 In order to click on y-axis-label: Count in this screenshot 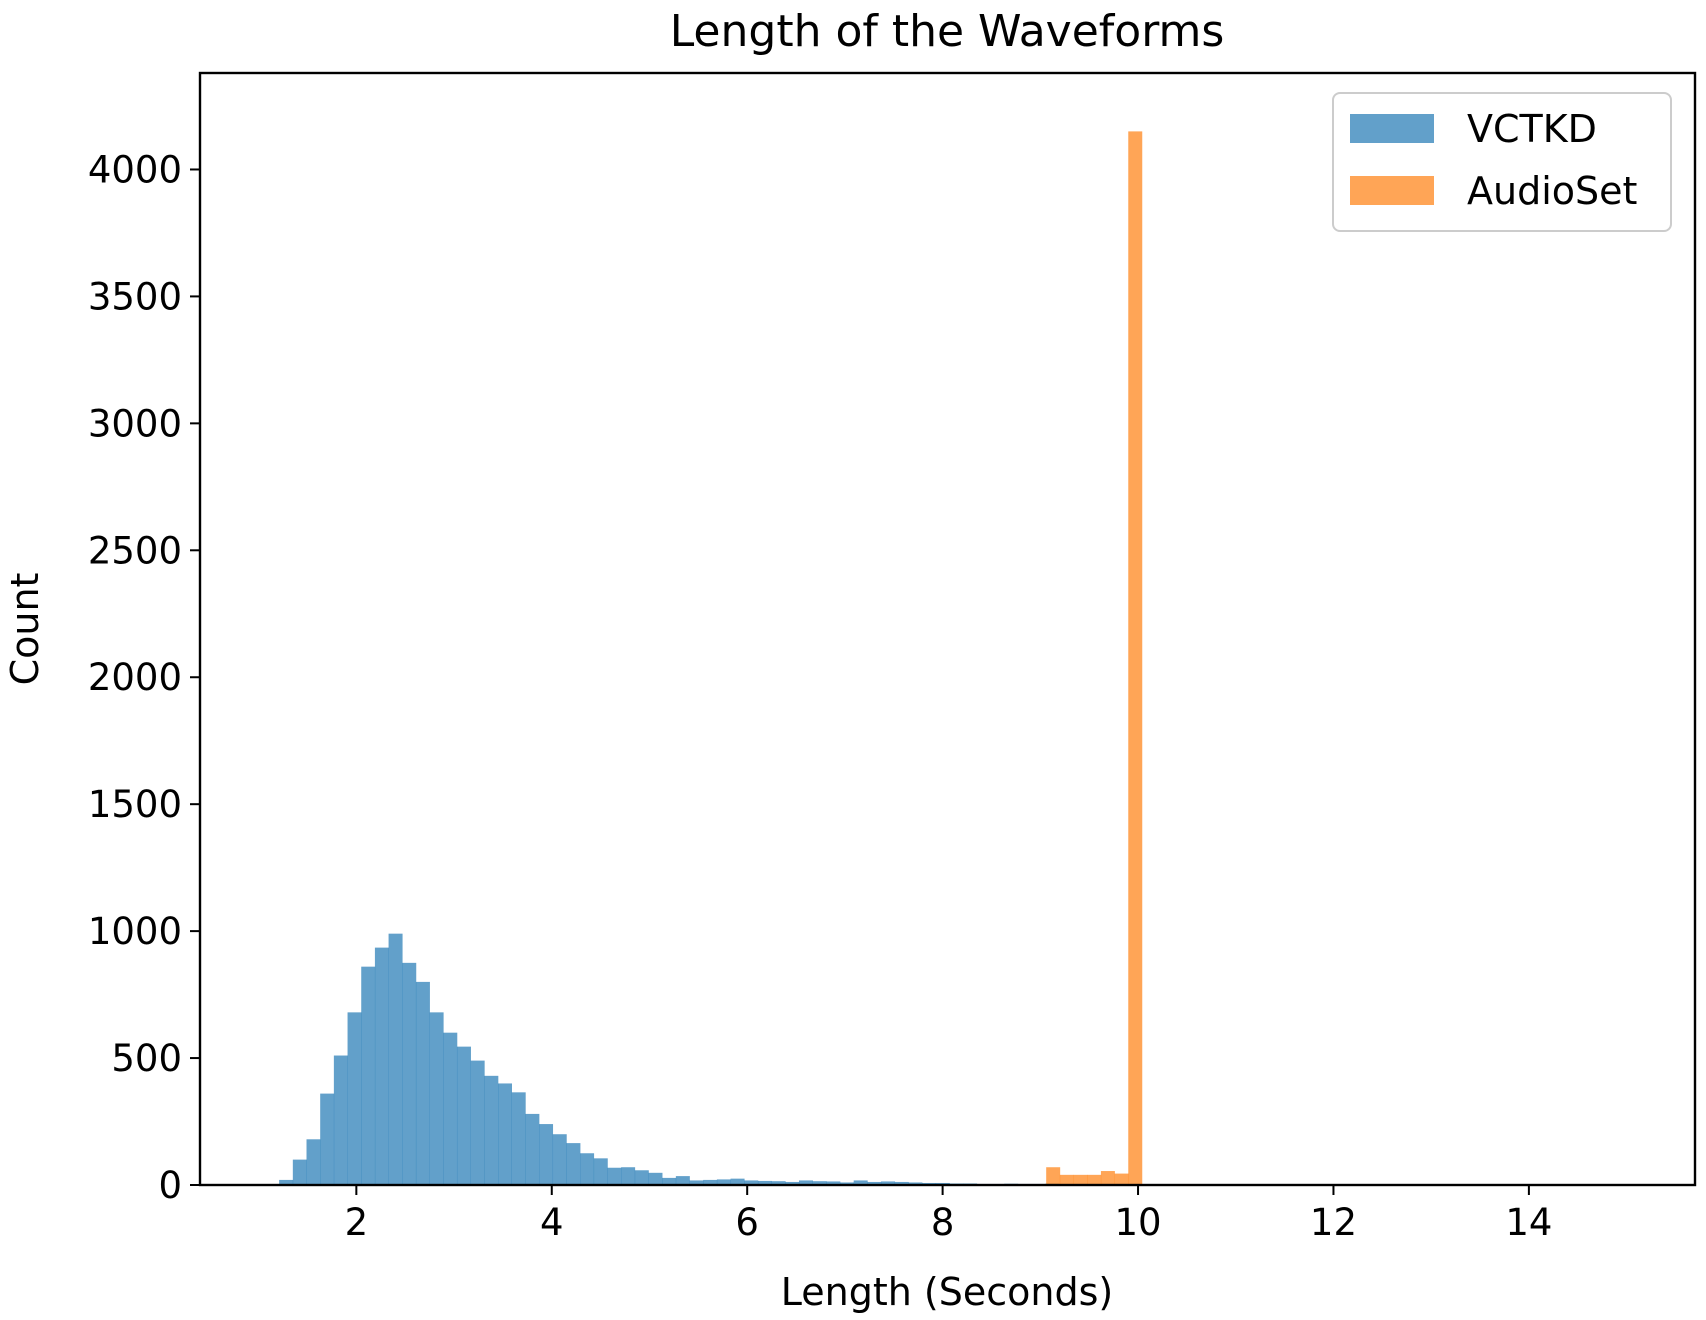, I will do `click(25, 629)`.